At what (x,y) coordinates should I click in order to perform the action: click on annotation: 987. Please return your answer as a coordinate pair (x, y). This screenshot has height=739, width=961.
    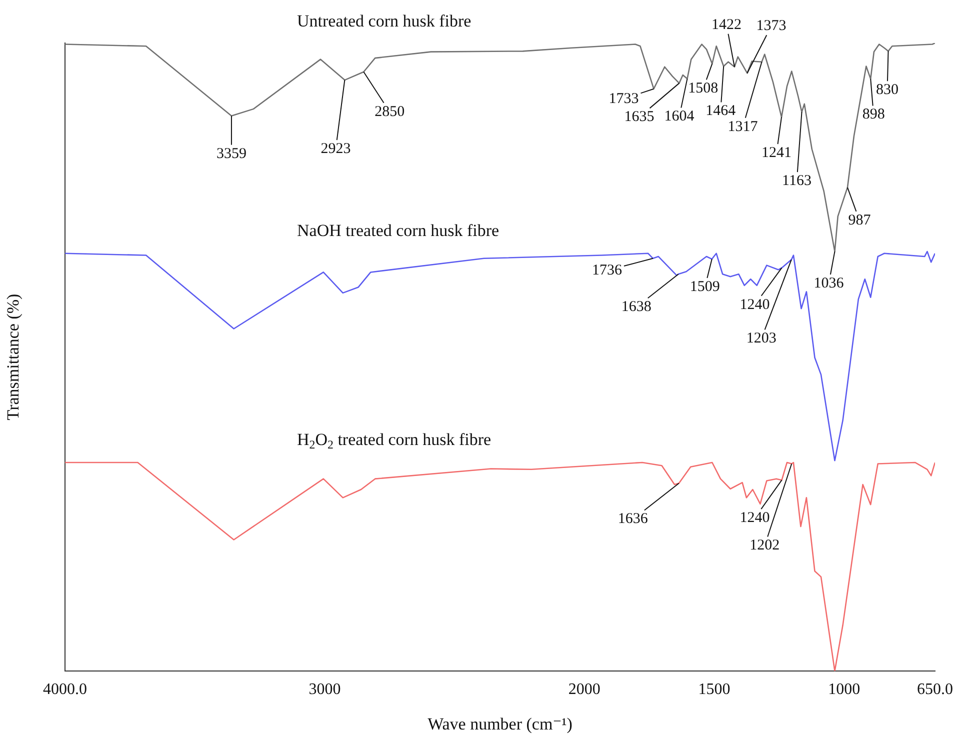
    Looking at the image, I should click on (860, 220).